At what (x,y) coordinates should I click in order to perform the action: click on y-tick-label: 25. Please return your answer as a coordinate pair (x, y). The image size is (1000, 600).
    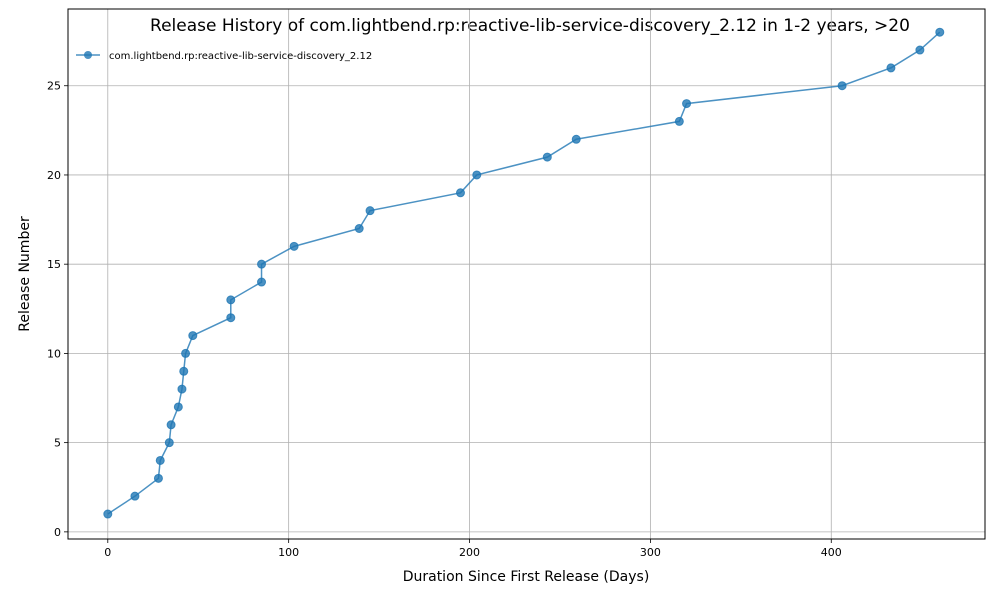
    Looking at the image, I should click on (54, 86).